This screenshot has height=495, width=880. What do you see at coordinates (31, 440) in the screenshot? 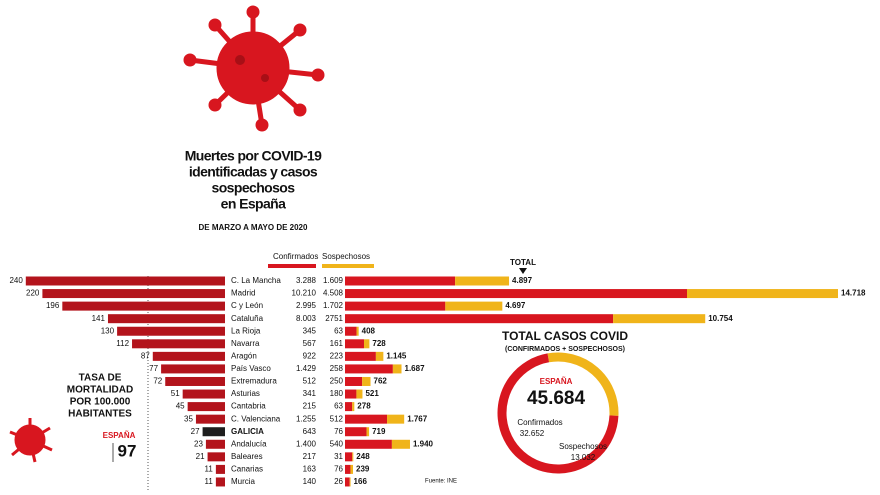
I see `small-virus` at bounding box center [31, 440].